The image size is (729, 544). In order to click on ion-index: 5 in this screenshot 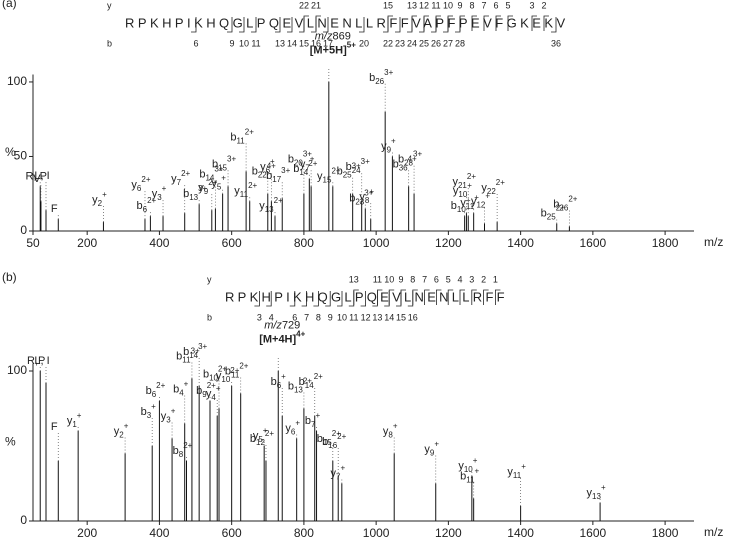, I will do `click(219, 187)`.